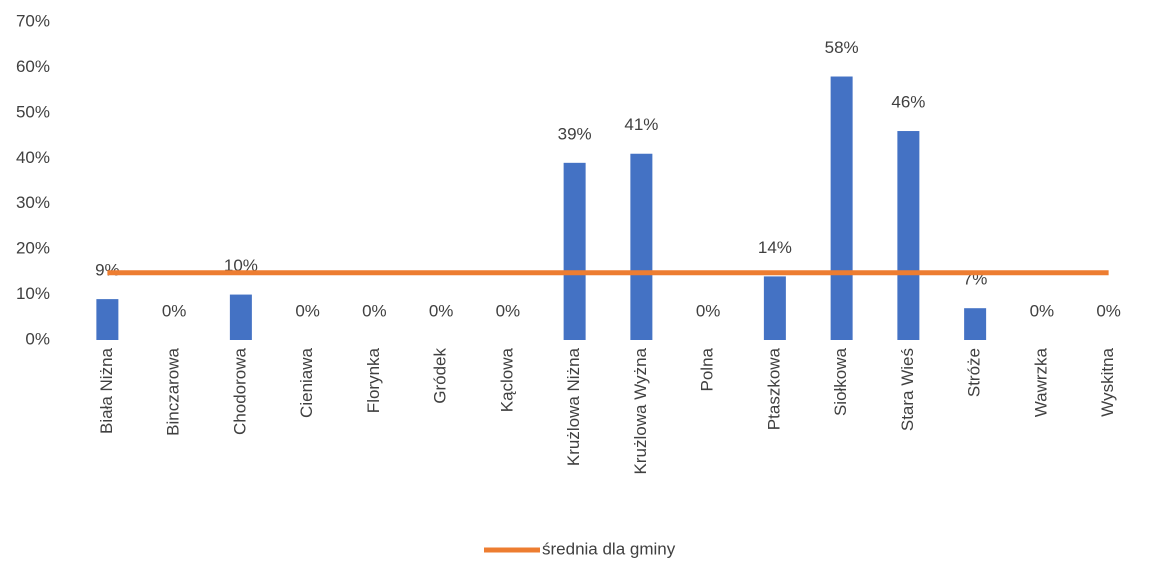 This screenshot has height=563, width=1157. What do you see at coordinates (908, 102) in the screenshot?
I see `data-label: 46%` at bounding box center [908, 102].